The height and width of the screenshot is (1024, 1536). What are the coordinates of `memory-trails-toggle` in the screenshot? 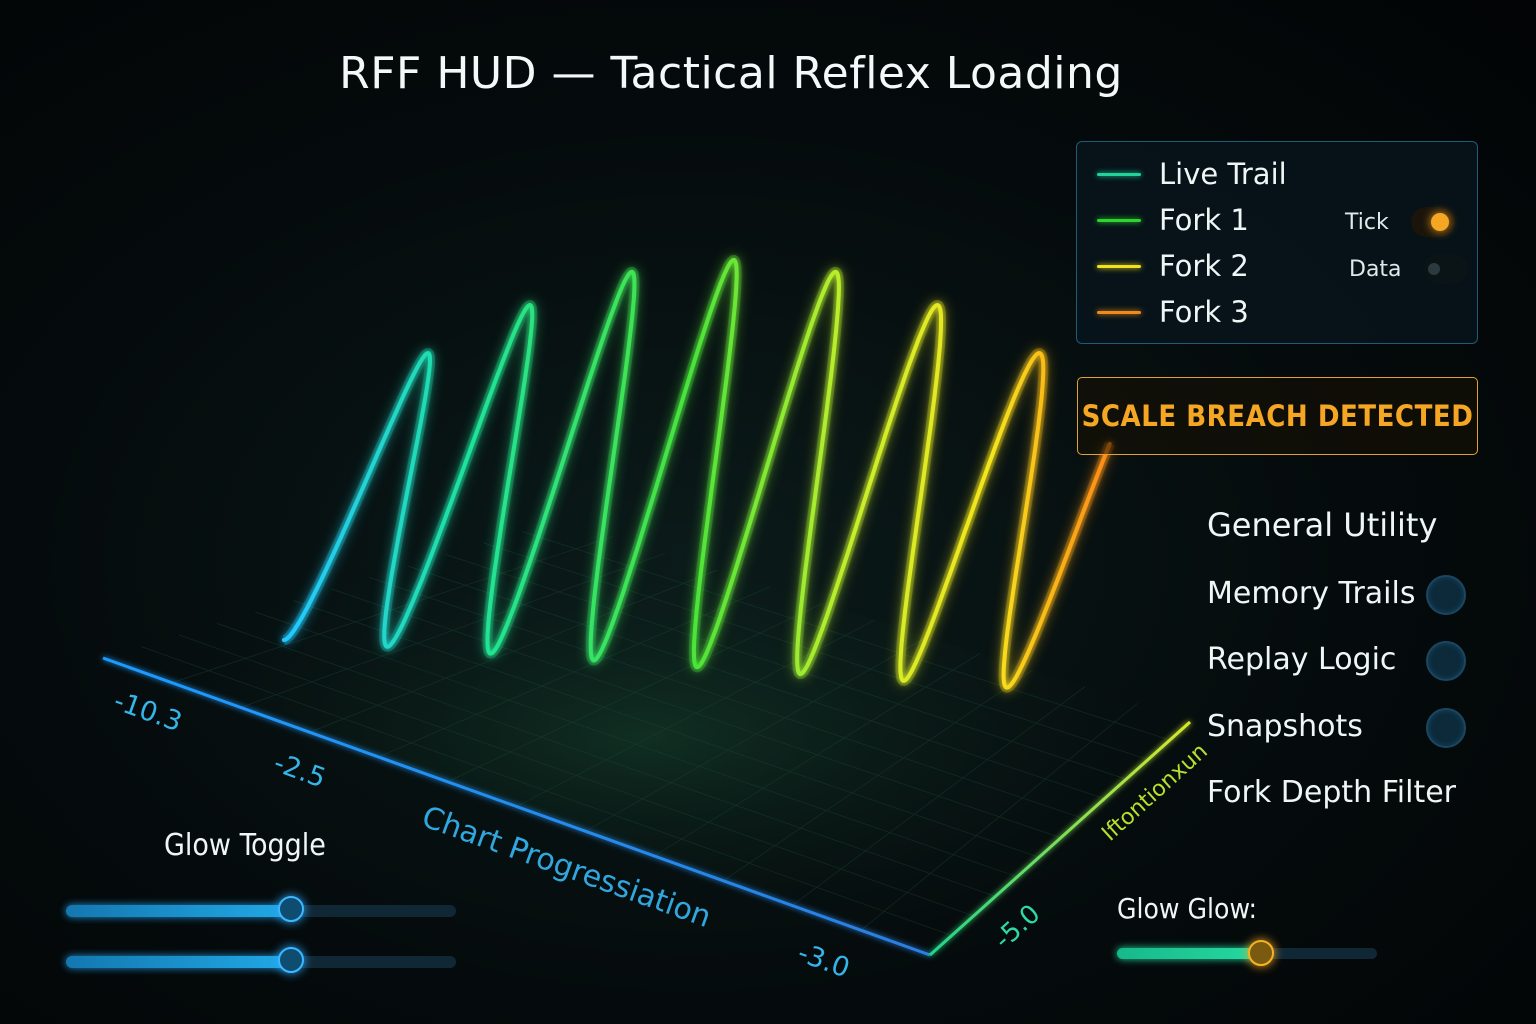 It's located at (1446, 595).